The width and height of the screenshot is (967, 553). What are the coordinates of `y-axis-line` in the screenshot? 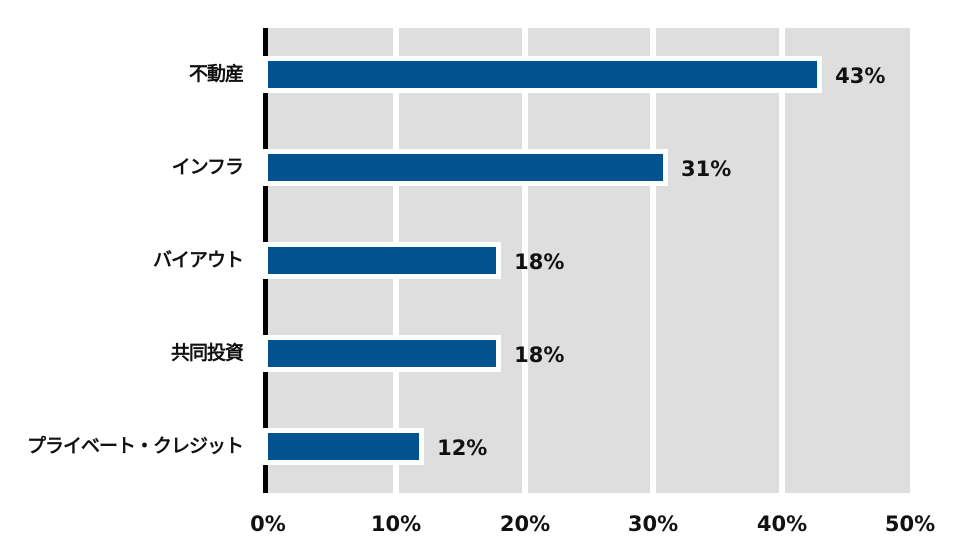 It's located at (265, 260).